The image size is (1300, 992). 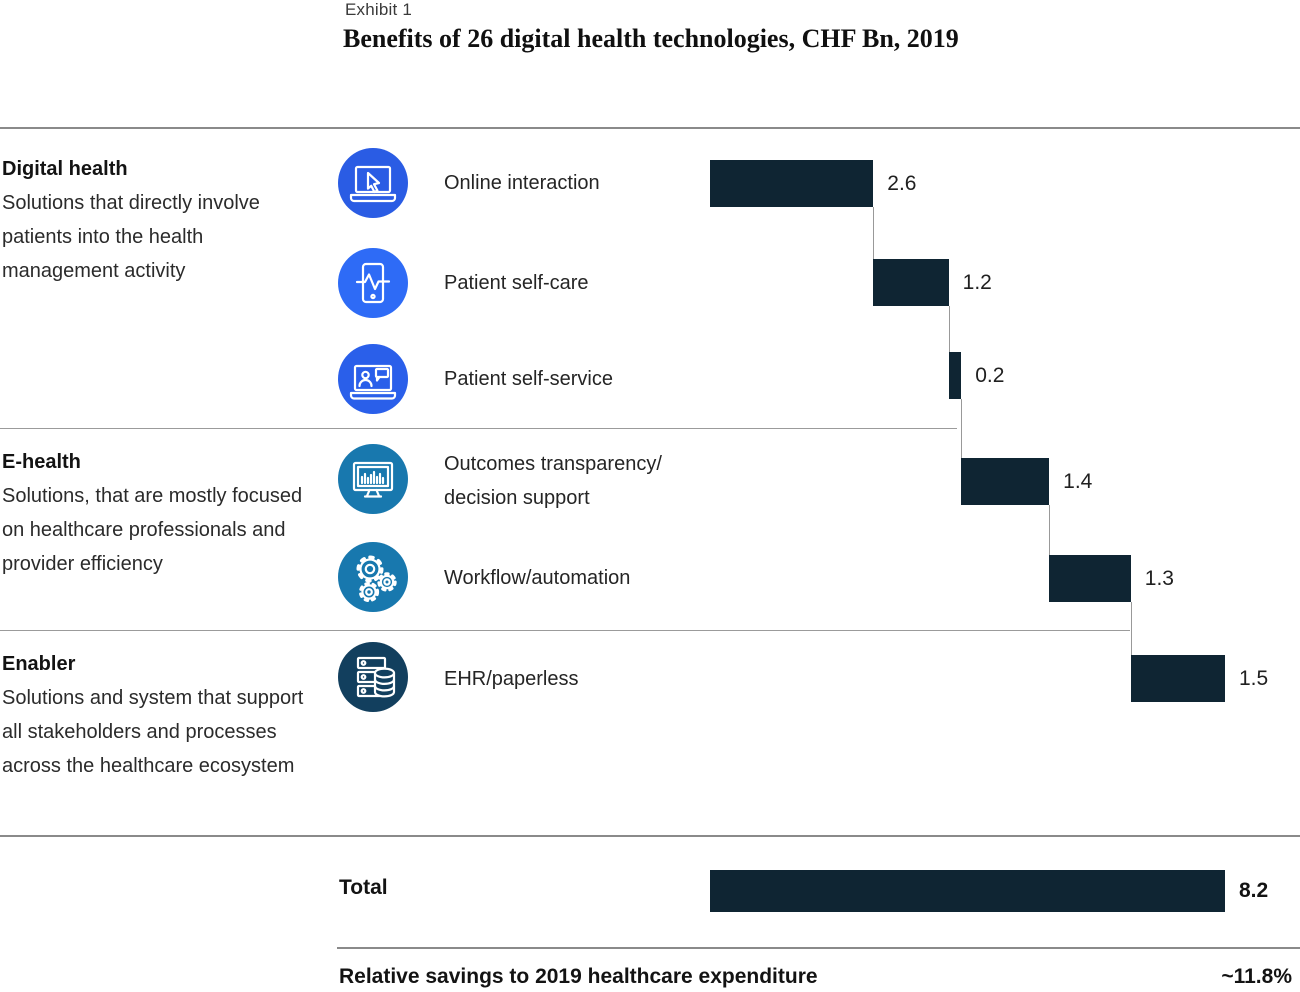 What do you see at coordinates (511, 679) in the screenshot?
I see `row-label: EHR/paperless` at bounding box center [511, 679].